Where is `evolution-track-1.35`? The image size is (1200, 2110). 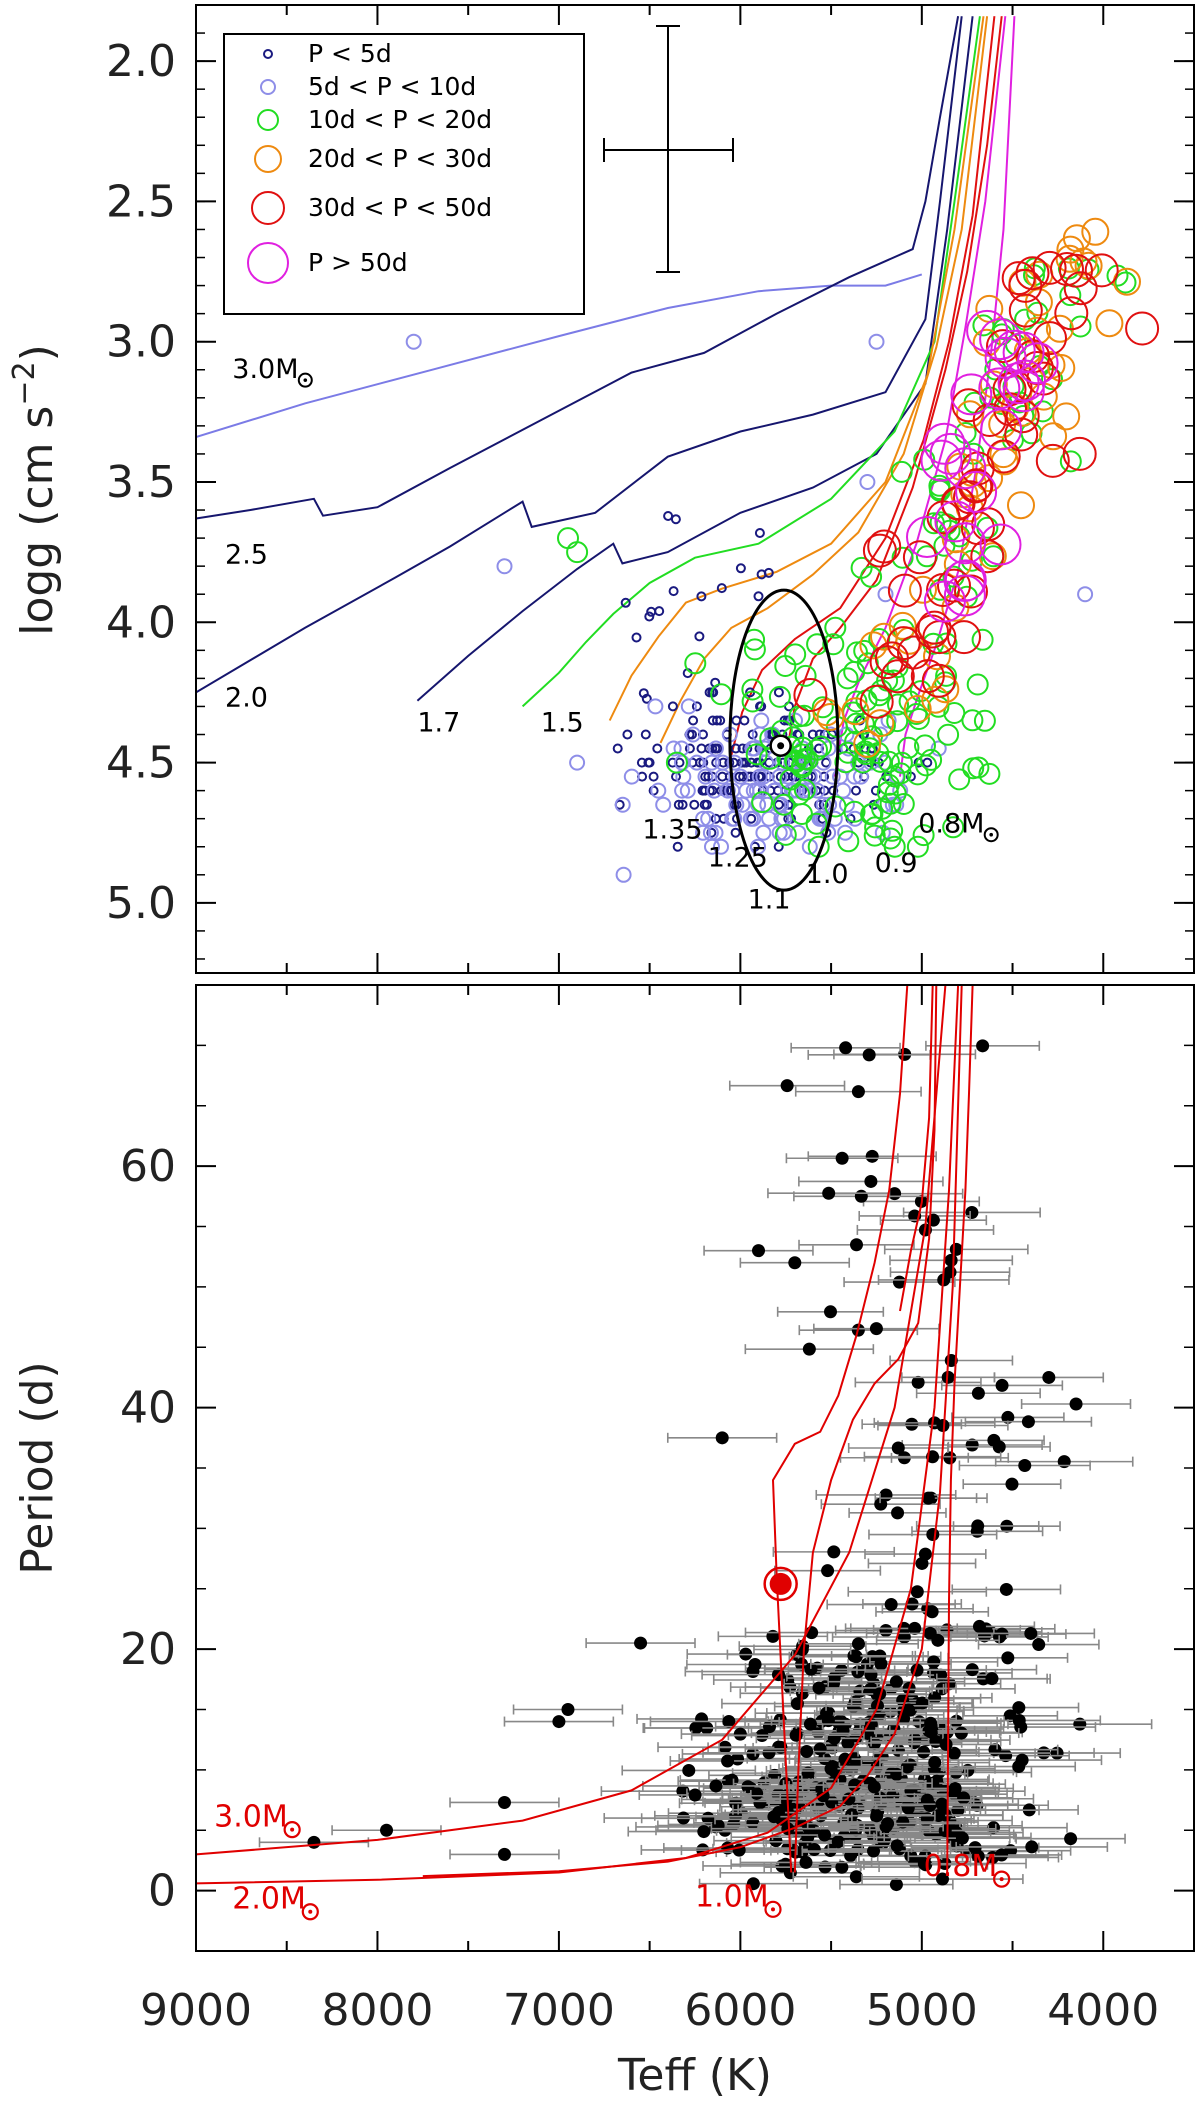
evolution-track-1.35 is located at coordinates (796, 368).